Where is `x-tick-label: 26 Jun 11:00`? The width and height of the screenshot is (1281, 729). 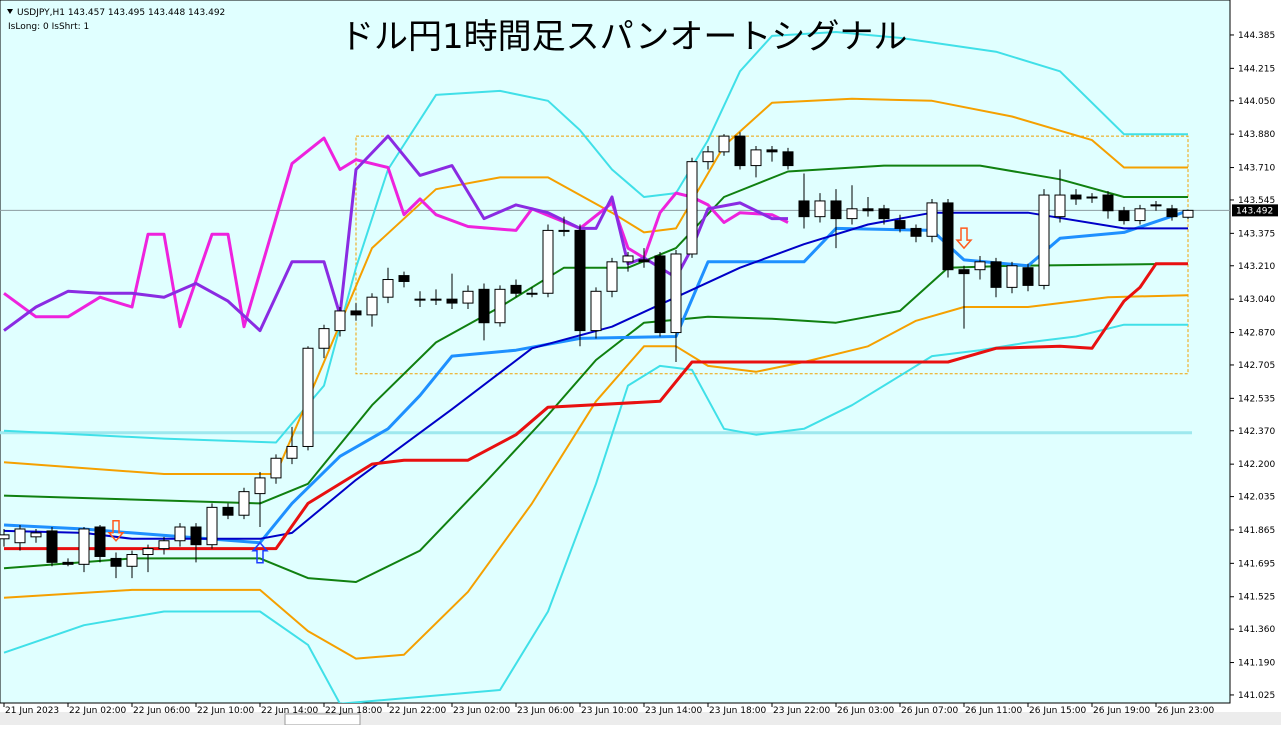
x-tick-label: 26 Jun 11:00 is located at coordinates (993, 711).